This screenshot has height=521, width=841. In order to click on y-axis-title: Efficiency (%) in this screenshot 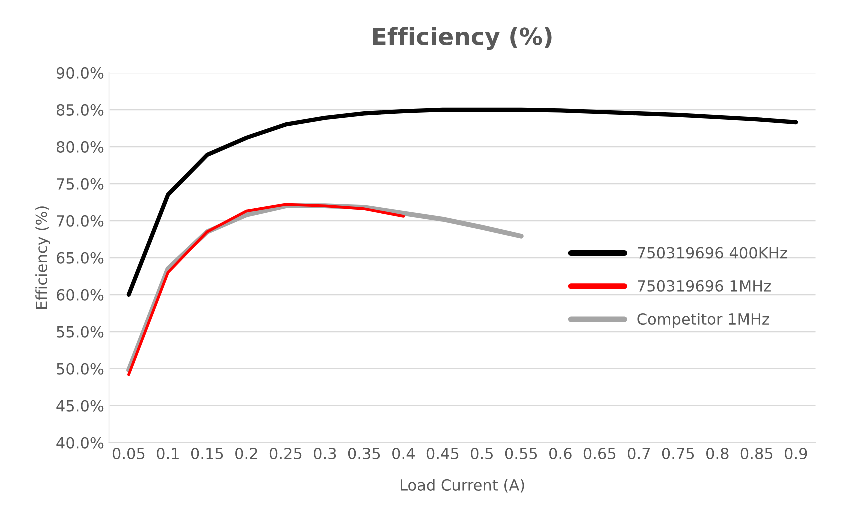, I will do `click(43, 257)`.